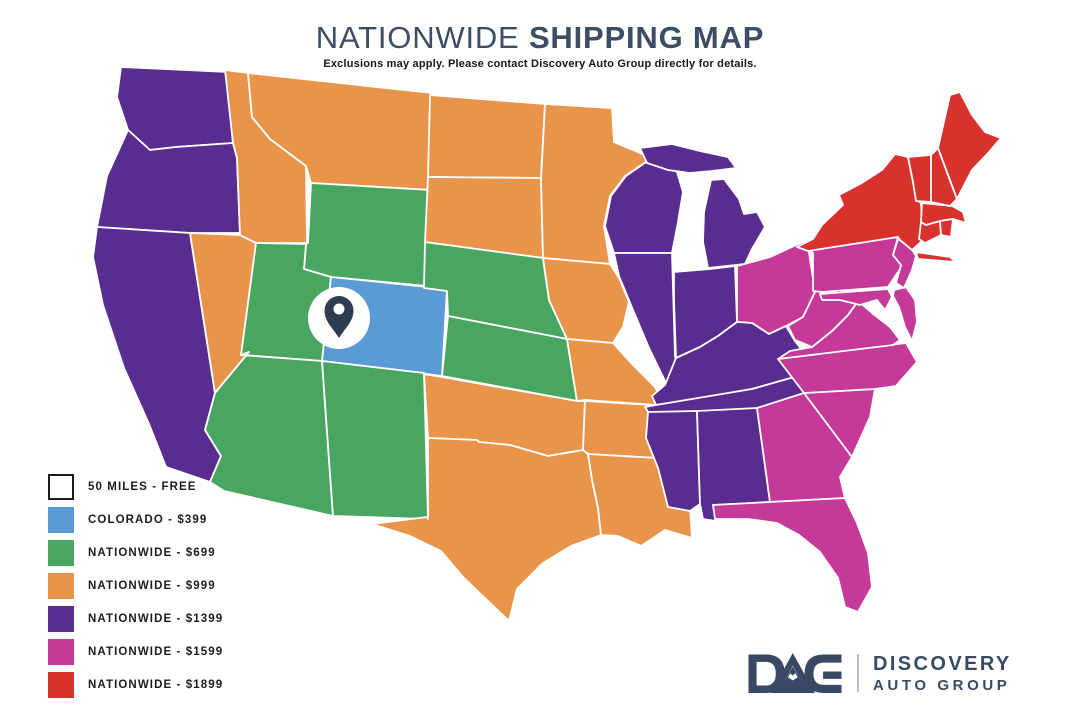 The height and width of the screenshot is (720, 1080). I want to click on origin-pin, so click(339, 318).